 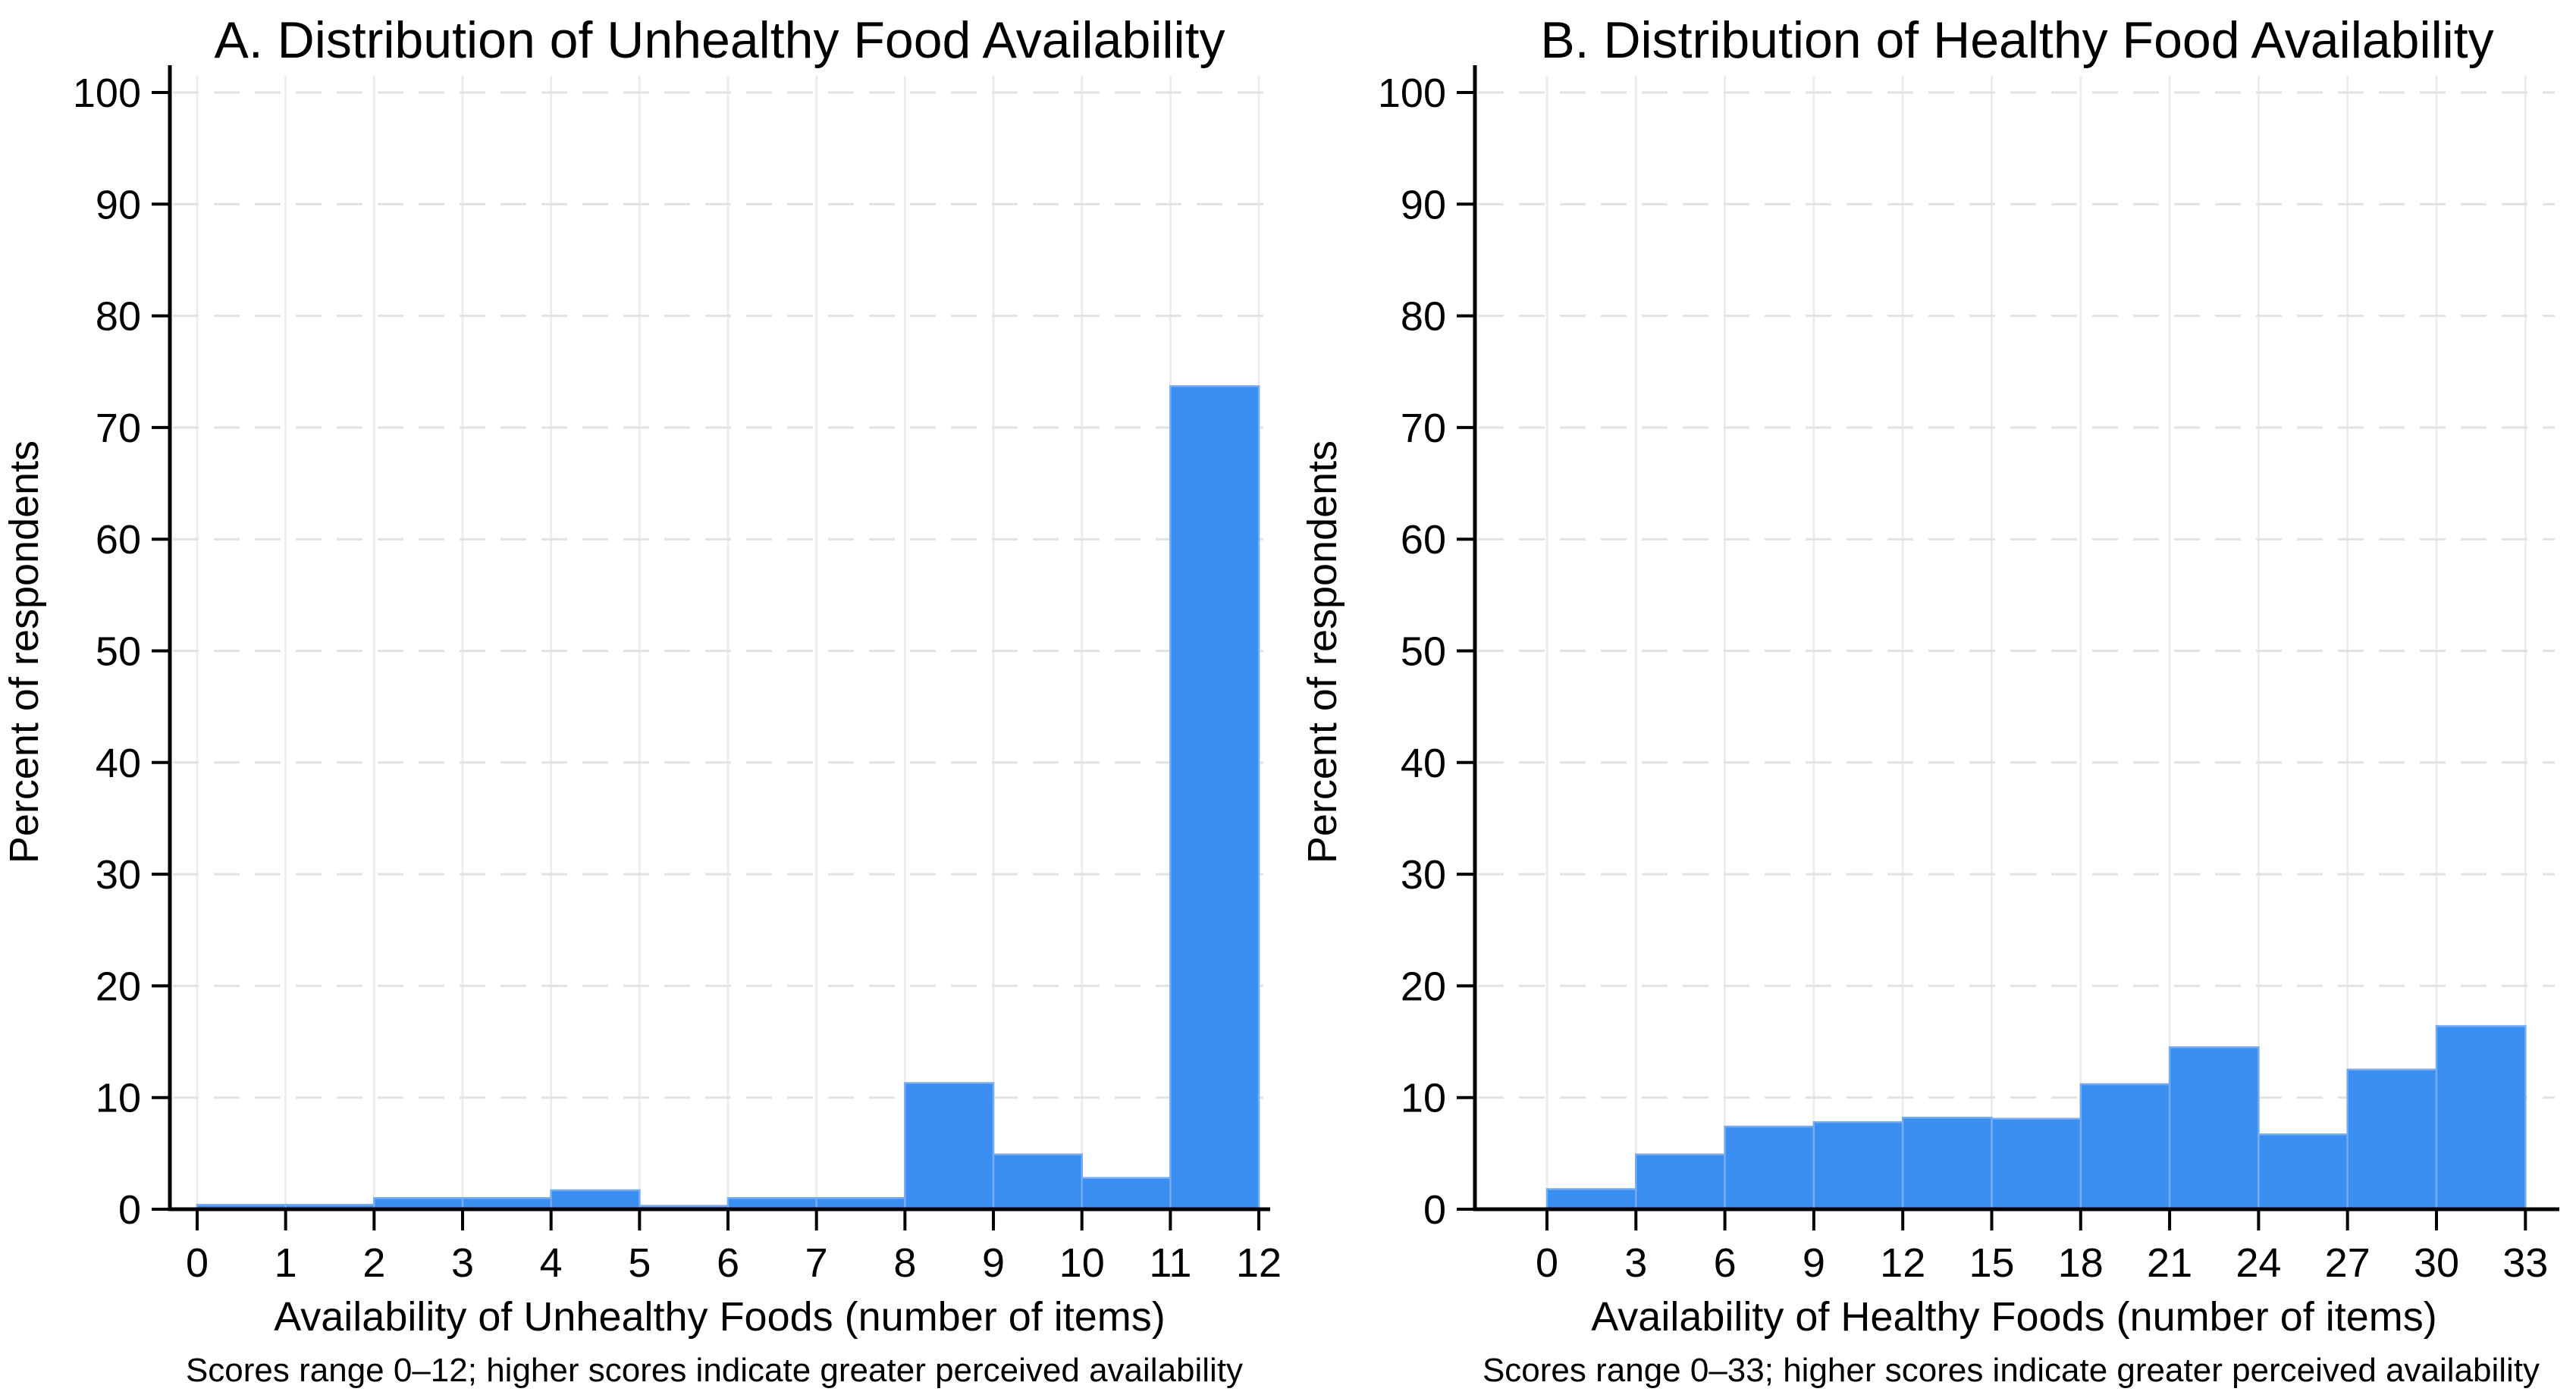 I want to click on x-tick-label: 7, so click(x=816, y=1263).